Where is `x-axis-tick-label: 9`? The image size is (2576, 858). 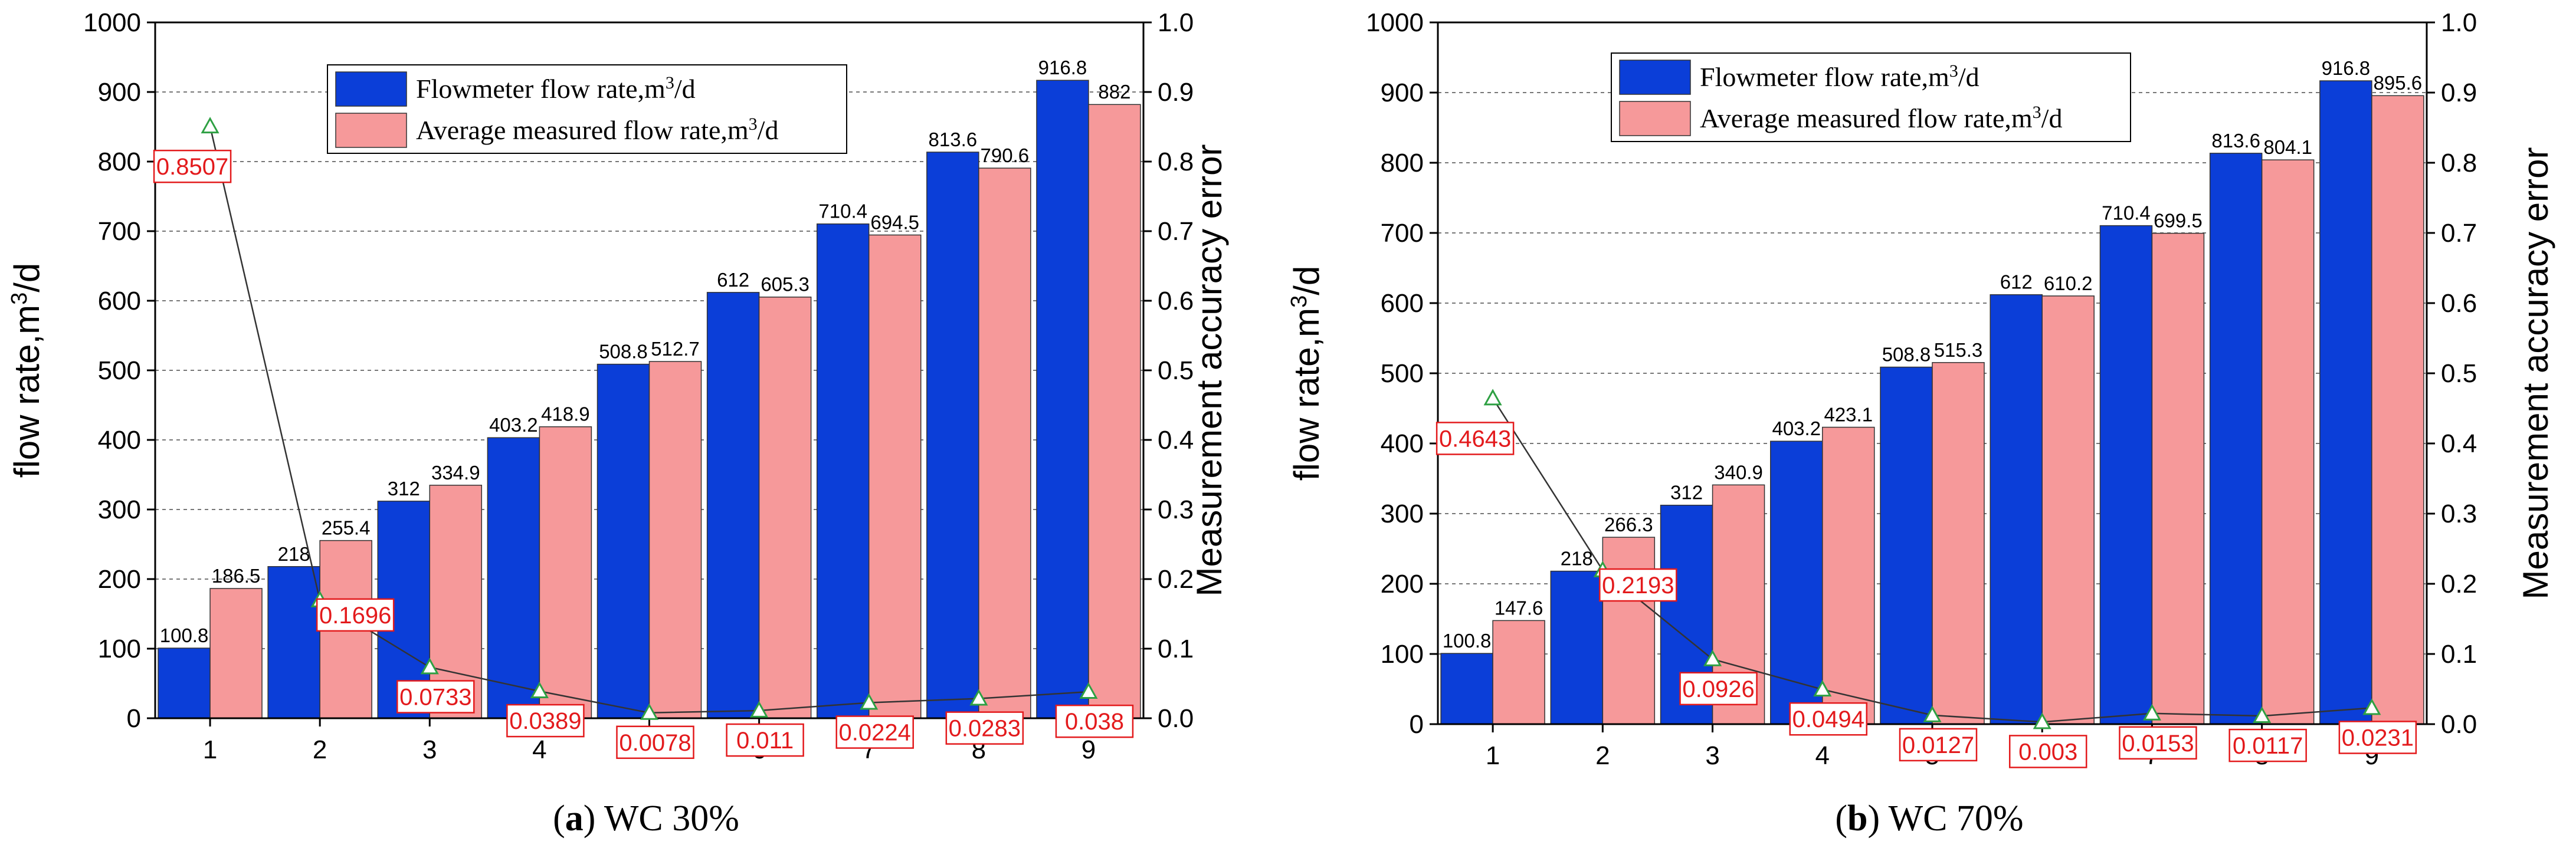
x-axis-tick-label: 9 is located at coordinates (1088, 749).